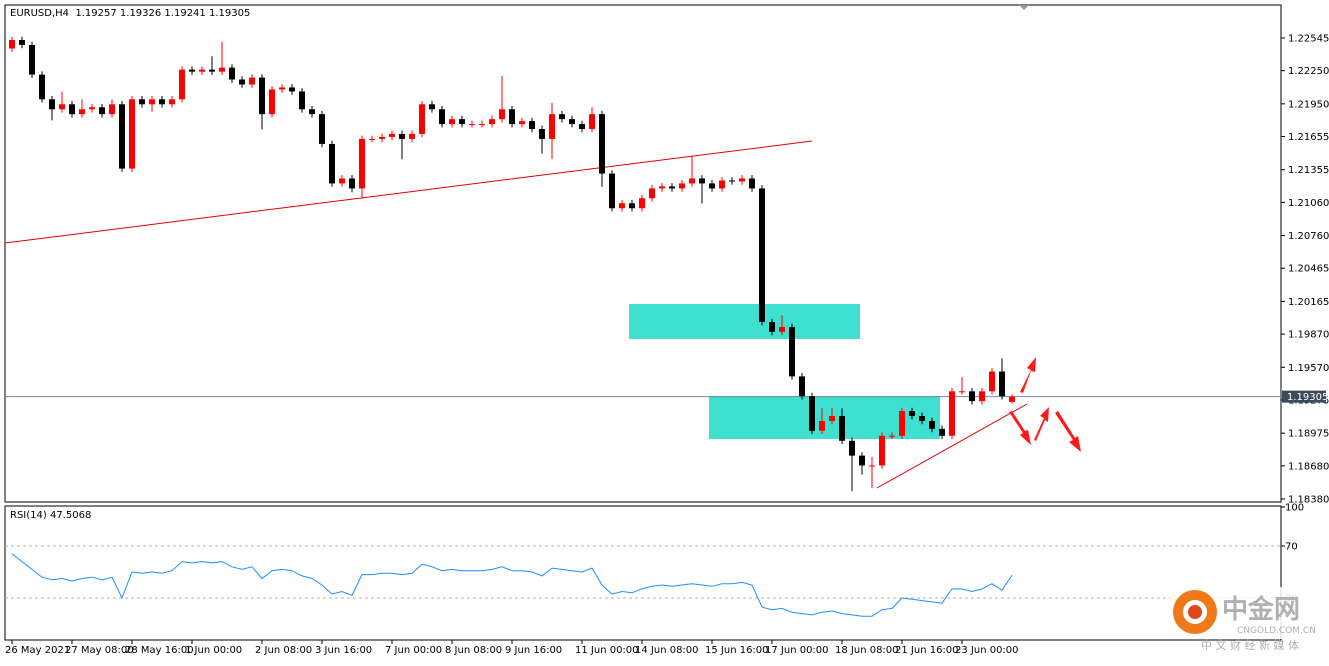 This screenshot has height=666, width=1329. What do you see at coordinates (1308, 500) in the screenshot?
I see `y-tick-label: 1.18380` at bounding box center [1308, 500].